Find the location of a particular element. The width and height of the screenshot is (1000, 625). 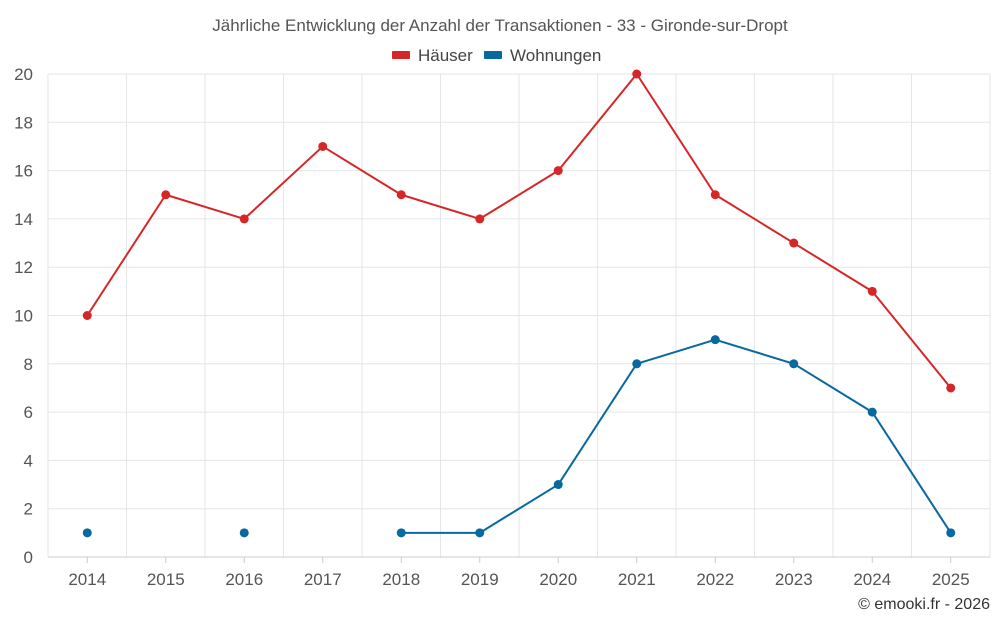

credit-text: © emooki.fr - 2026 is located at coordinates (924, 604).